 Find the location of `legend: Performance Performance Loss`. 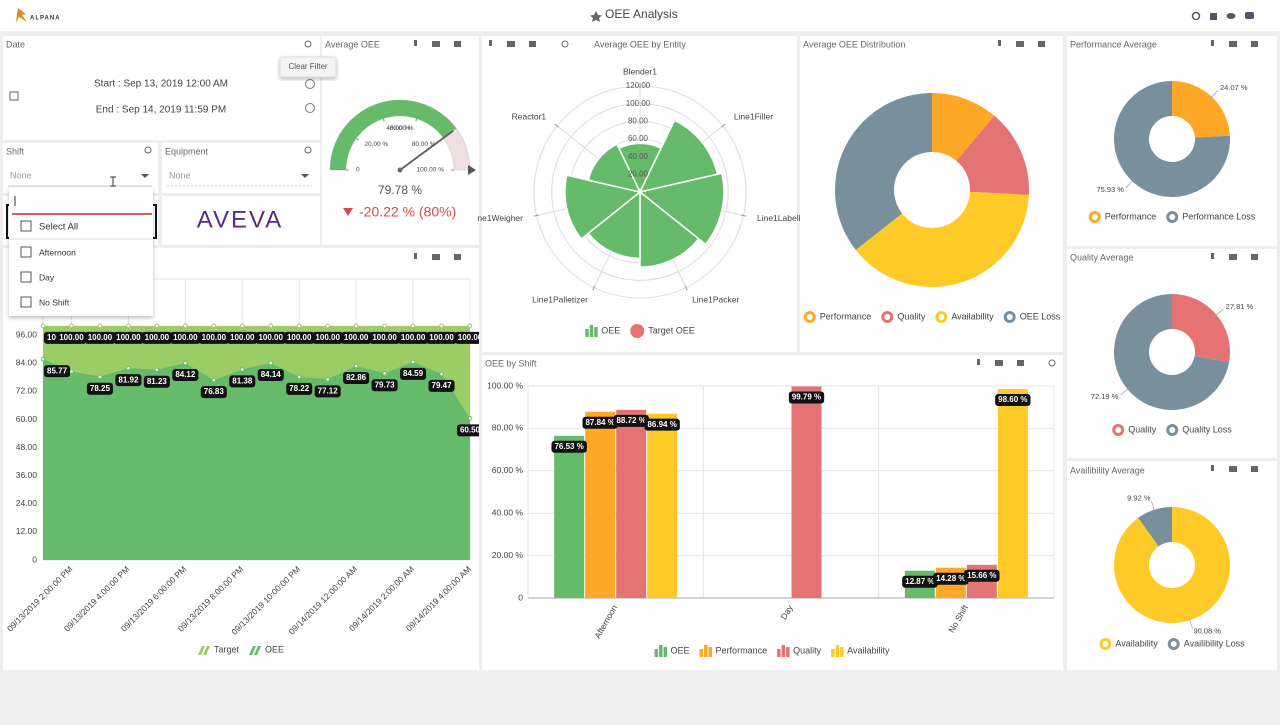

legend: Performance Performance Loss is located at coordinates (1172, 217).